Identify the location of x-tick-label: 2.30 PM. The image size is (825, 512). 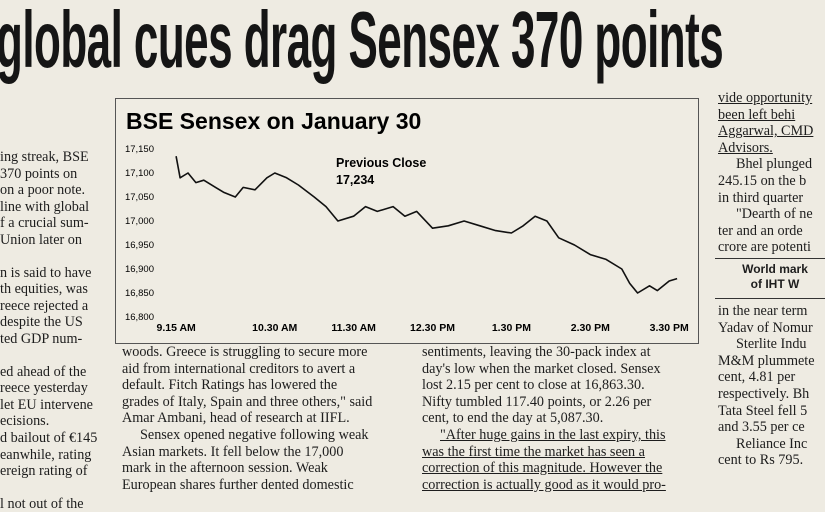
(590, 328).